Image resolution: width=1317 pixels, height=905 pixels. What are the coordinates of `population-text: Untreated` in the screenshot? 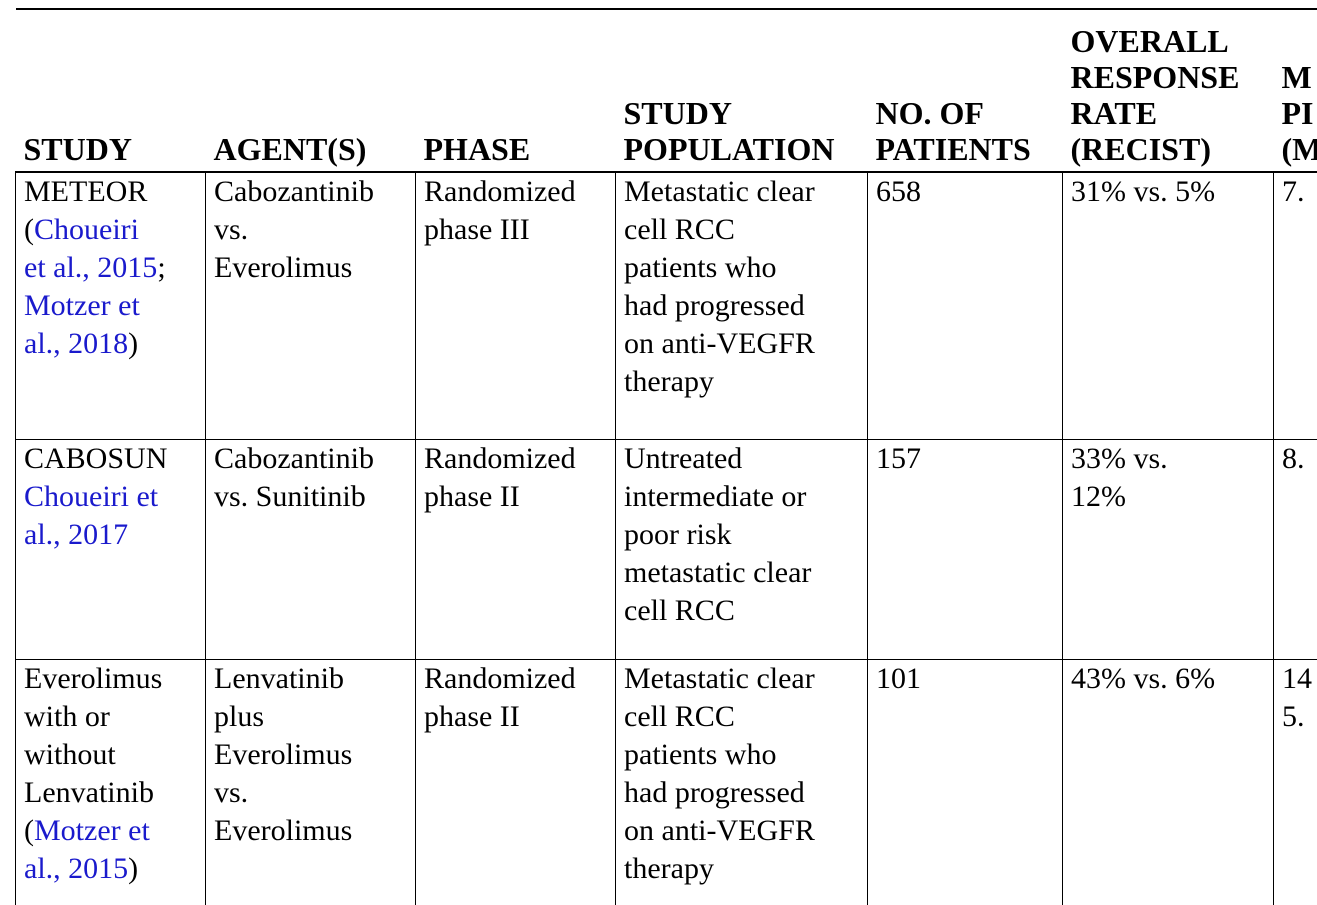 It's located at (683, 458).